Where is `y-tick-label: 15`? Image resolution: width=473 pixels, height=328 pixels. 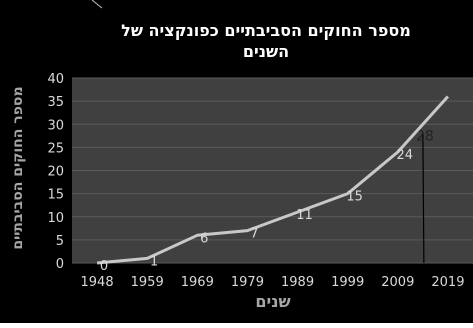
y-tick-label: 15 is located at coordinates (55, 195).